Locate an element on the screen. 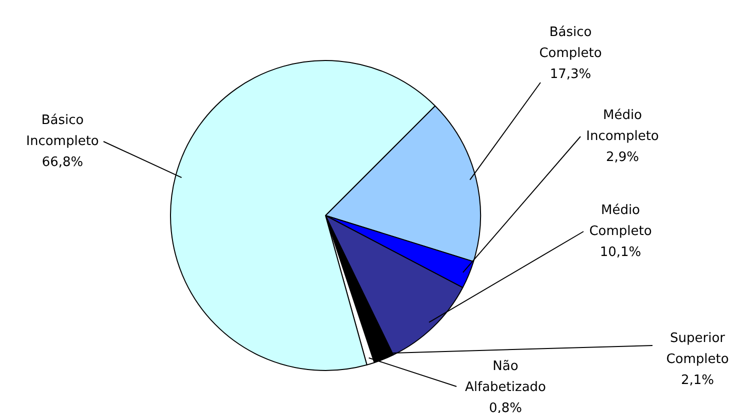  data-label: 17,3% is located at coordinates (571, 74).